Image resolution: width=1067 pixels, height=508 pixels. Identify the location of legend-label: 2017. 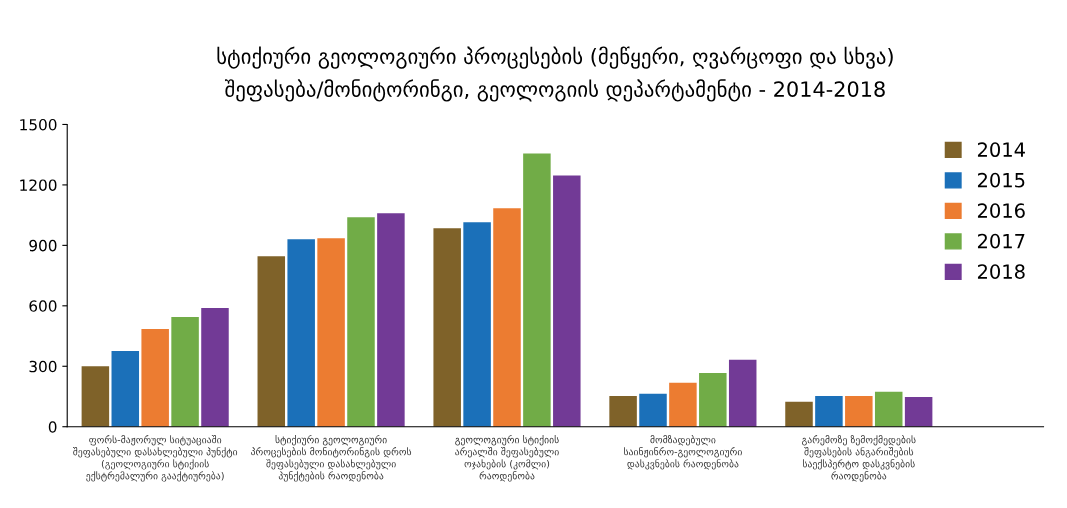
(1001, 241).